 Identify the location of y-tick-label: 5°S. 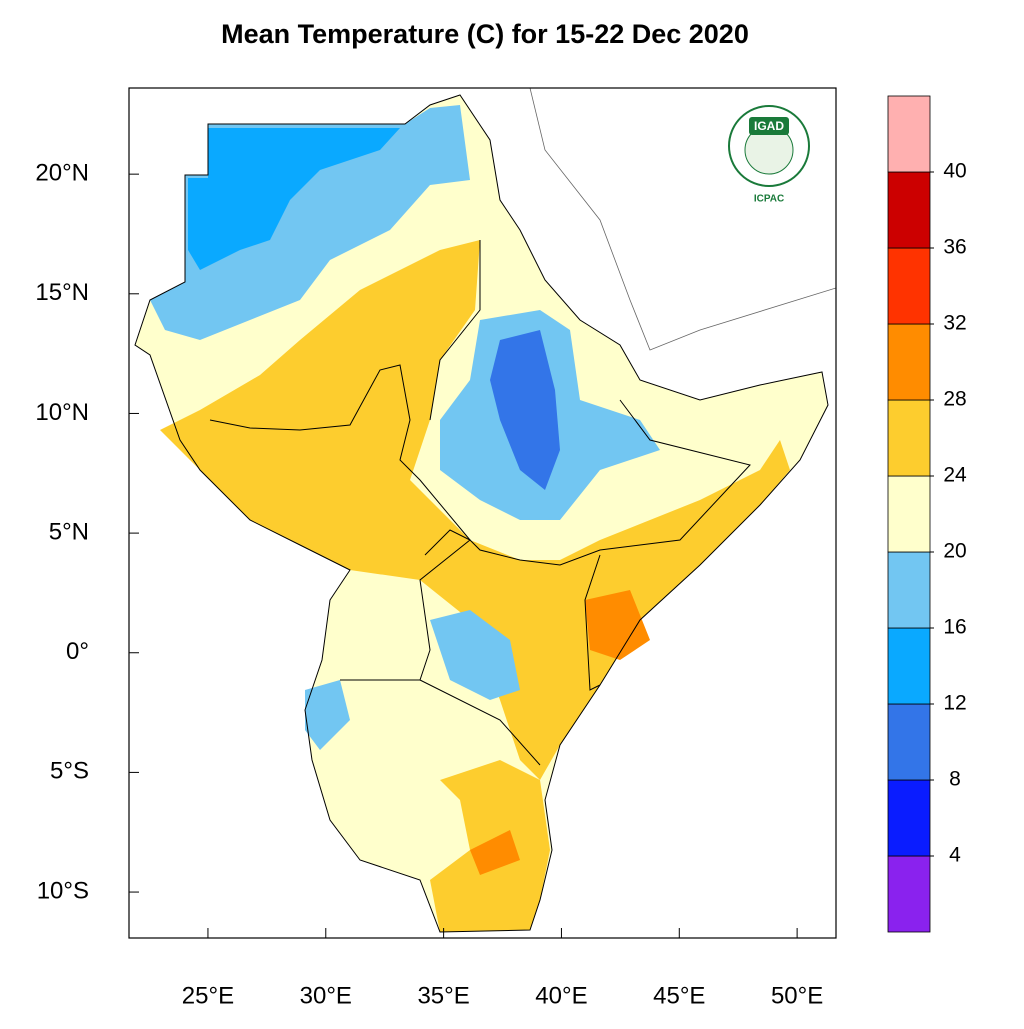
(69, 771).